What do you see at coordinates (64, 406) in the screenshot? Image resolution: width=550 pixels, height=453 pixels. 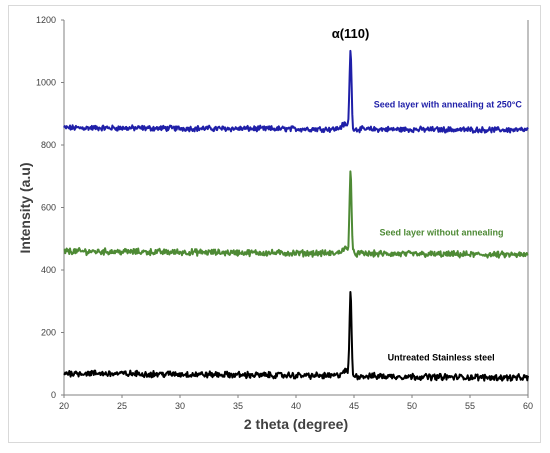 I see `x-tick-label: 20` at bounding box center [64, 406].